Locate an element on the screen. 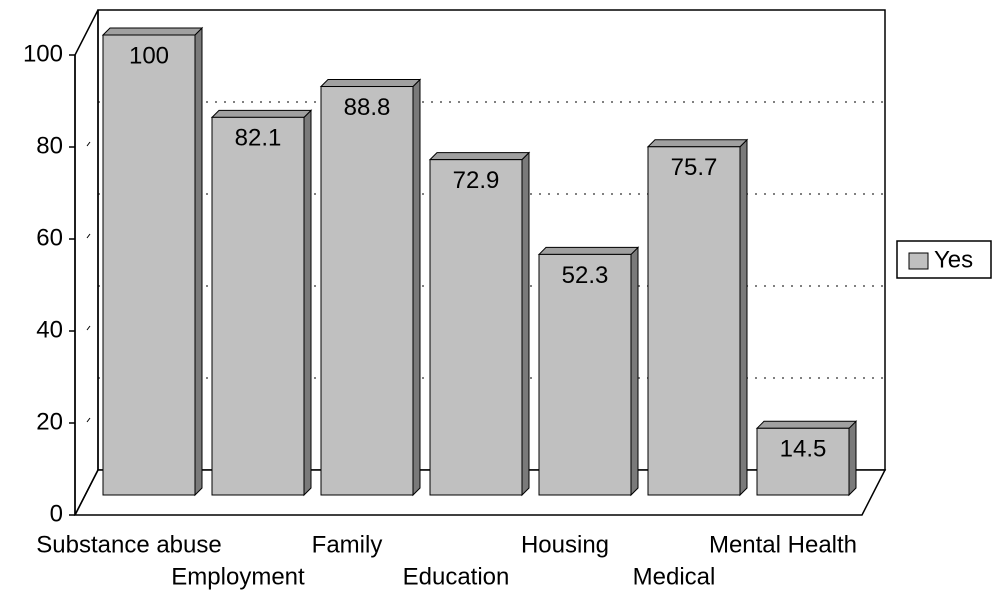 The image size is (995, 597). y-tick-label: 60 is located at coordinates (49, 237).